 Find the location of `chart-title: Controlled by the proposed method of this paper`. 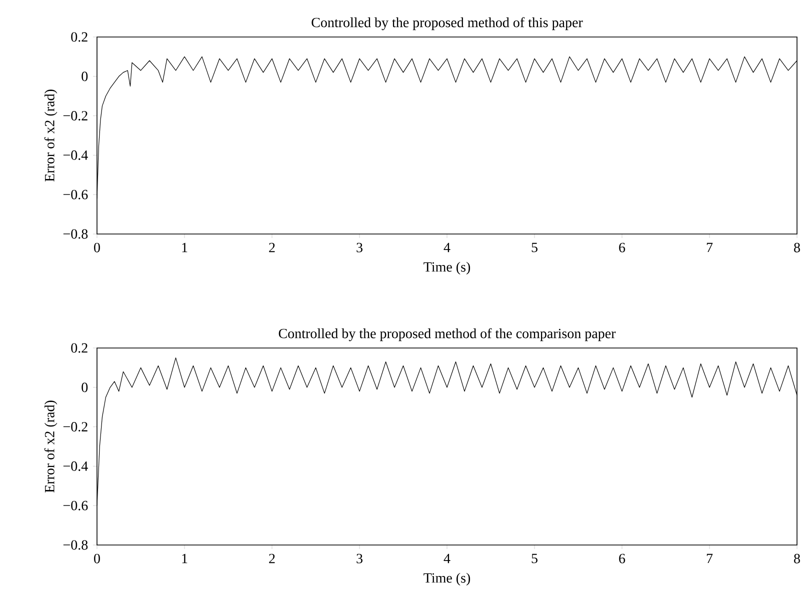

chart-title: Controlled by the proposed method of this paper is located at coordinates (447, 23).